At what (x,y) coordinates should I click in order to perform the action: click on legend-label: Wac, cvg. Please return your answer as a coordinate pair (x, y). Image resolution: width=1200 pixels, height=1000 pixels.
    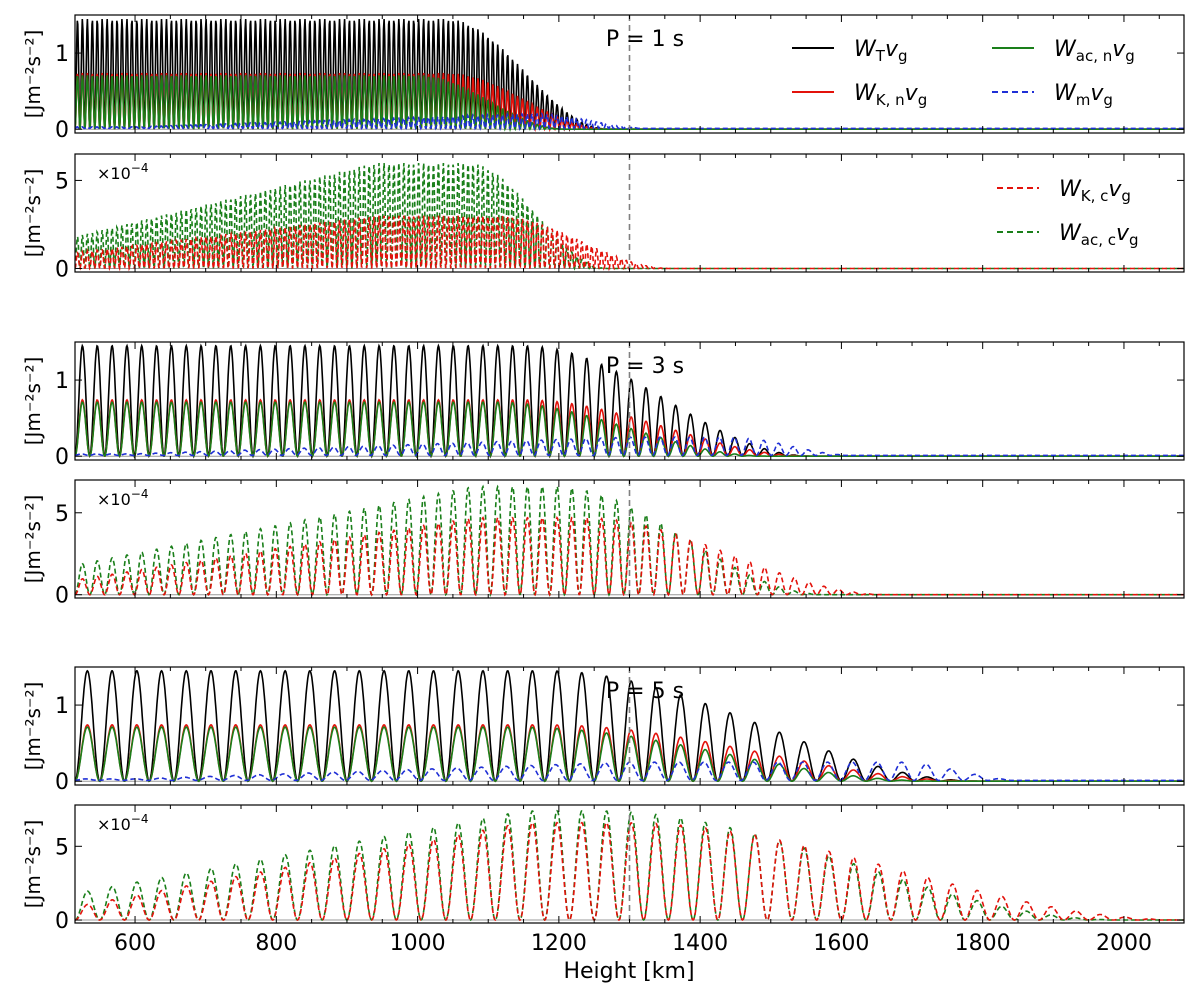
    Looking at the image, I should click on (1099, 235).